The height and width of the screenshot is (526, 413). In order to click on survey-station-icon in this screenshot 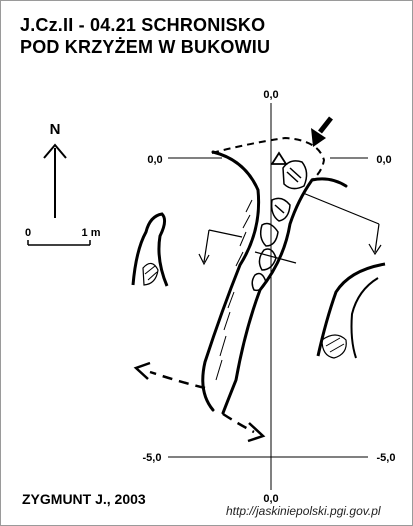, I will do `click(279, 158)`.